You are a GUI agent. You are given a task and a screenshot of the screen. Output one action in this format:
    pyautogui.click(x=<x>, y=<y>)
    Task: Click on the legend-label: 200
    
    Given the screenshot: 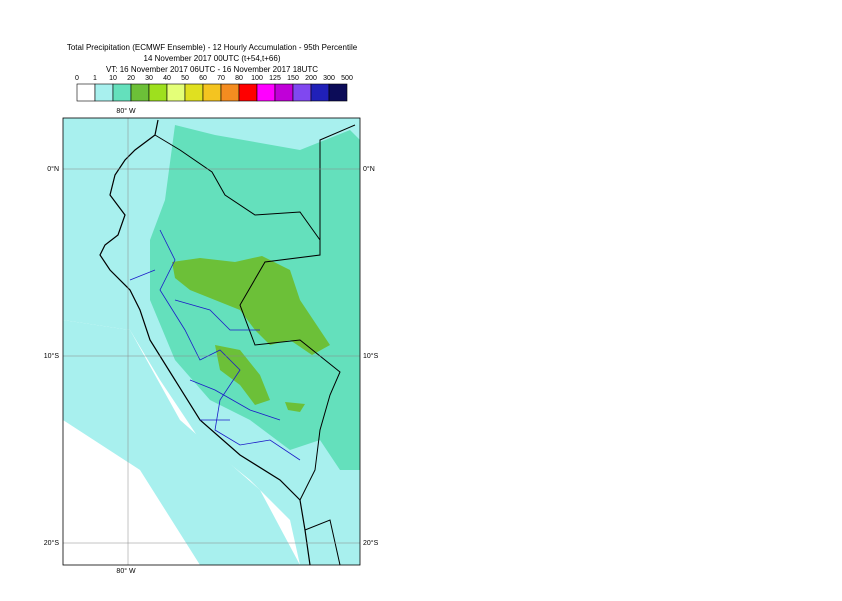 What is the action you would take?
    pyautogui.click(x=311, y=78)
    